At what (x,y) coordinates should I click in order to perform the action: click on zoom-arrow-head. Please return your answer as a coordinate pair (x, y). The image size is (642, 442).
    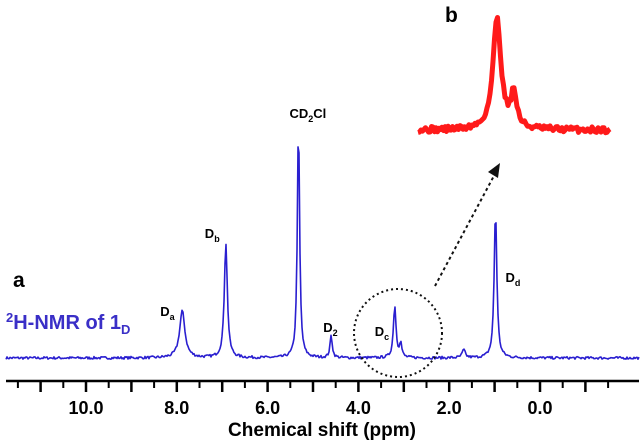
    Looking at the image, I should click on (494, 170).